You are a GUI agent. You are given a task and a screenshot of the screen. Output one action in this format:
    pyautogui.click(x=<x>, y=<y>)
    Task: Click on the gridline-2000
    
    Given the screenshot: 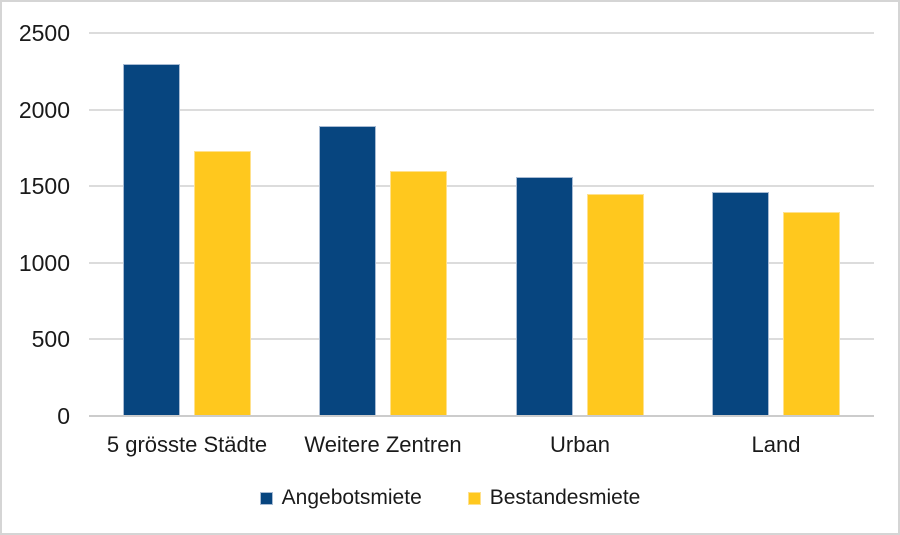 What is the action you would take?
    pyautogui.click(x=481, y=109)
    